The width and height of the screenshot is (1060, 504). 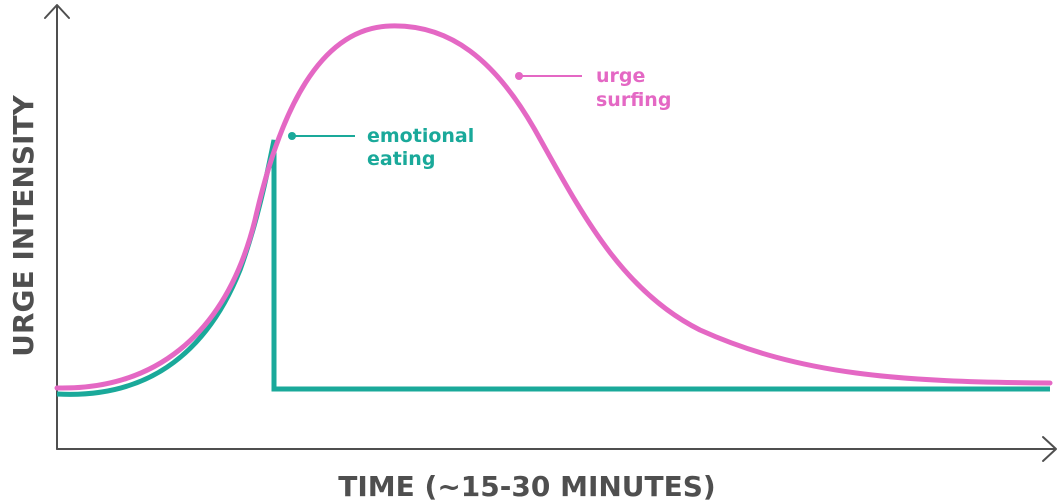 What do you see at coordinates (593, 88) in the screenshot?
I see `urge-surfing-annotation: urge surfing` at bounding box center [593, 88].